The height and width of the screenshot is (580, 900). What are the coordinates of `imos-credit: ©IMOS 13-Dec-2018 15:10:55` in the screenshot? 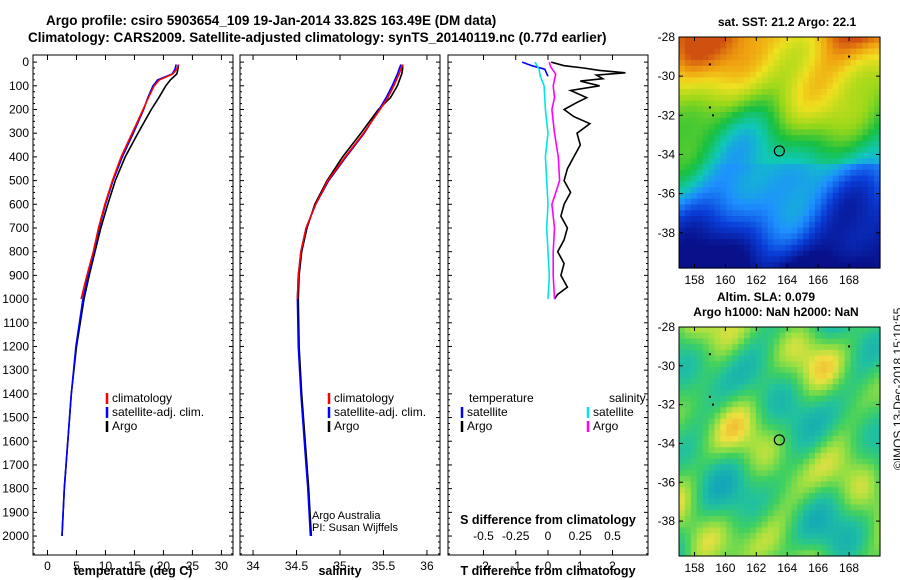 It's located at (895, 388).